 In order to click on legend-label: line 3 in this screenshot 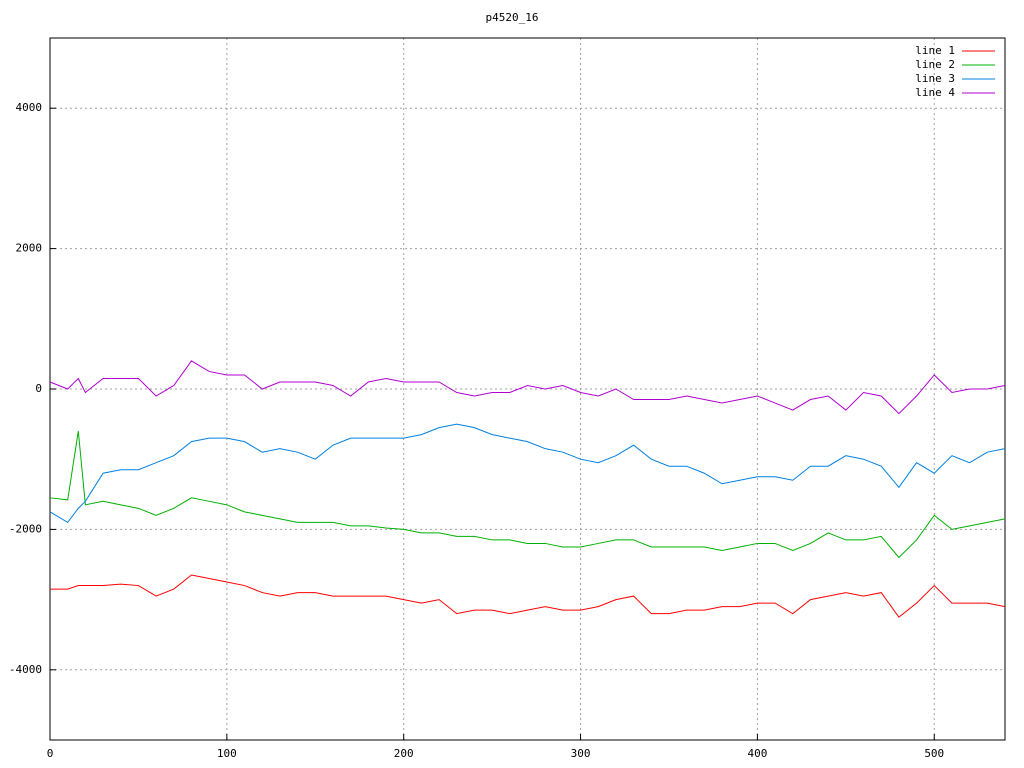, I will do `click(935, 78)`.